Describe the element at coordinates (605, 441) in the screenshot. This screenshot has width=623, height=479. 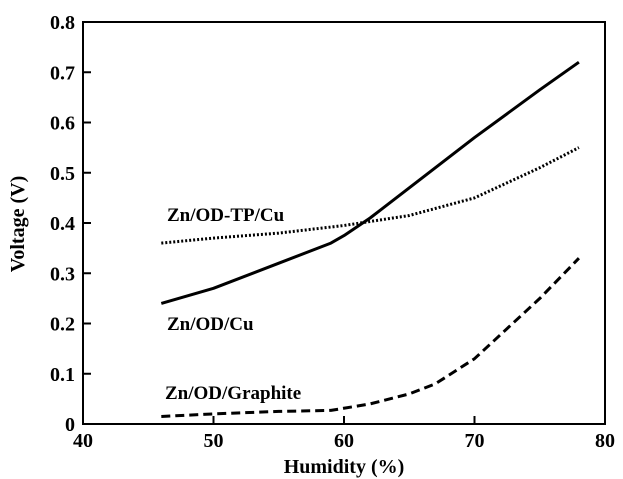
I see `x-tick-label: 80` at that location.